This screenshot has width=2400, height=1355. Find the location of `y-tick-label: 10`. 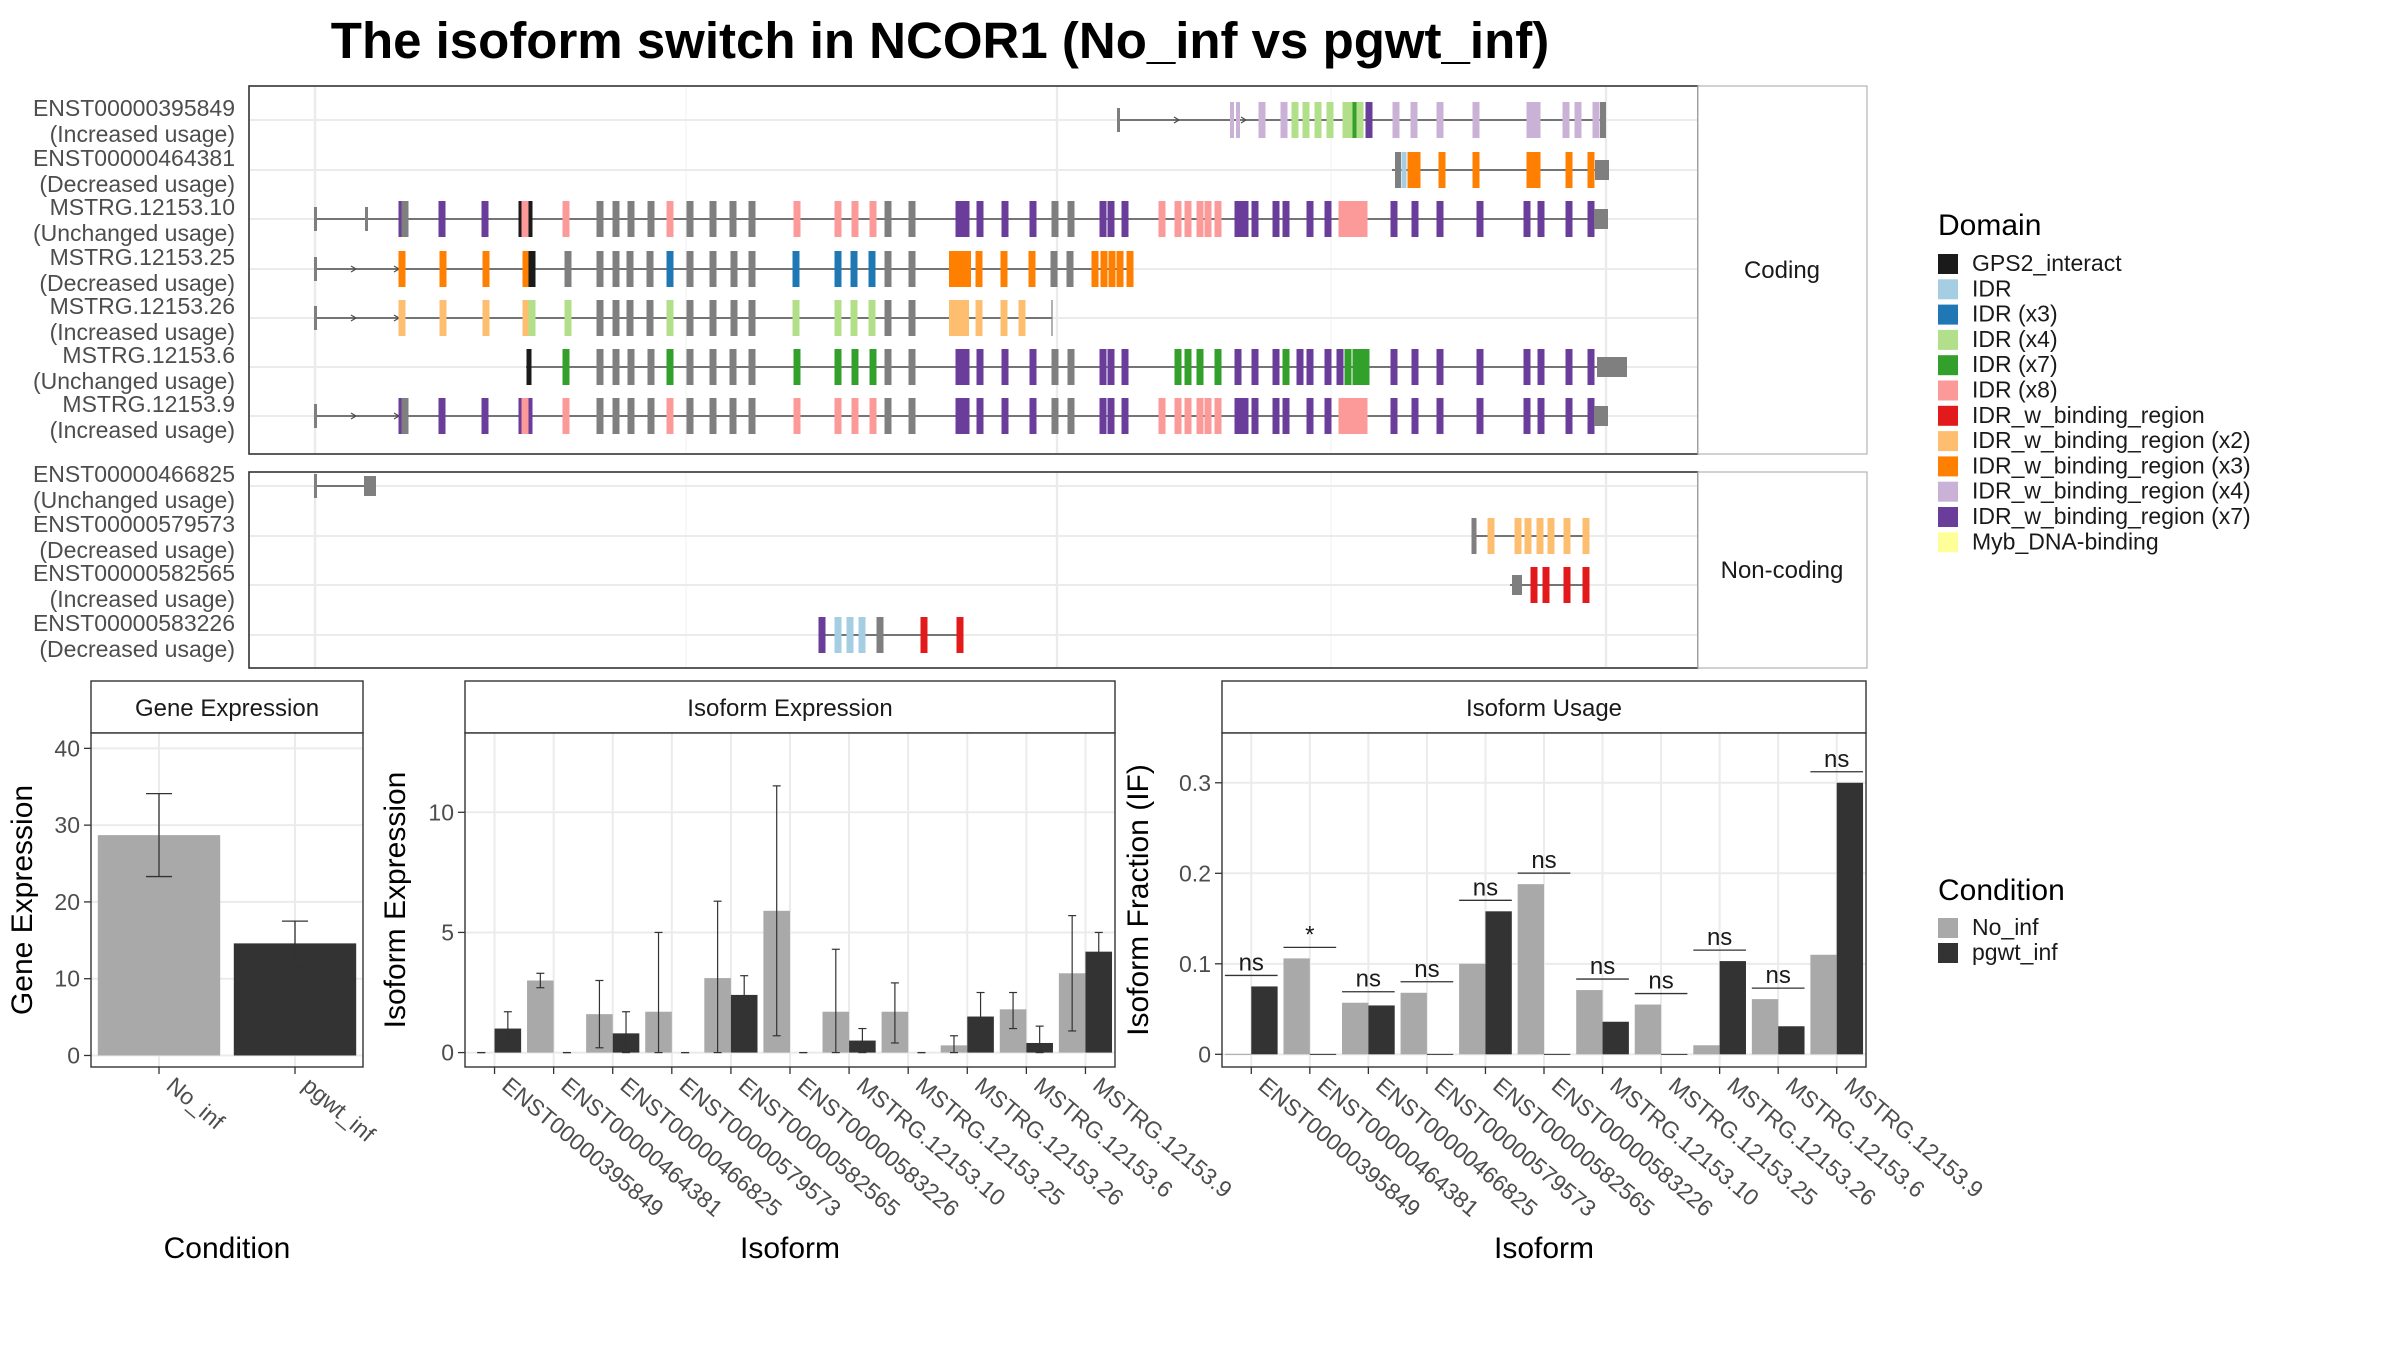

y-tick-label: 10 is located at coordinates (67, 979).